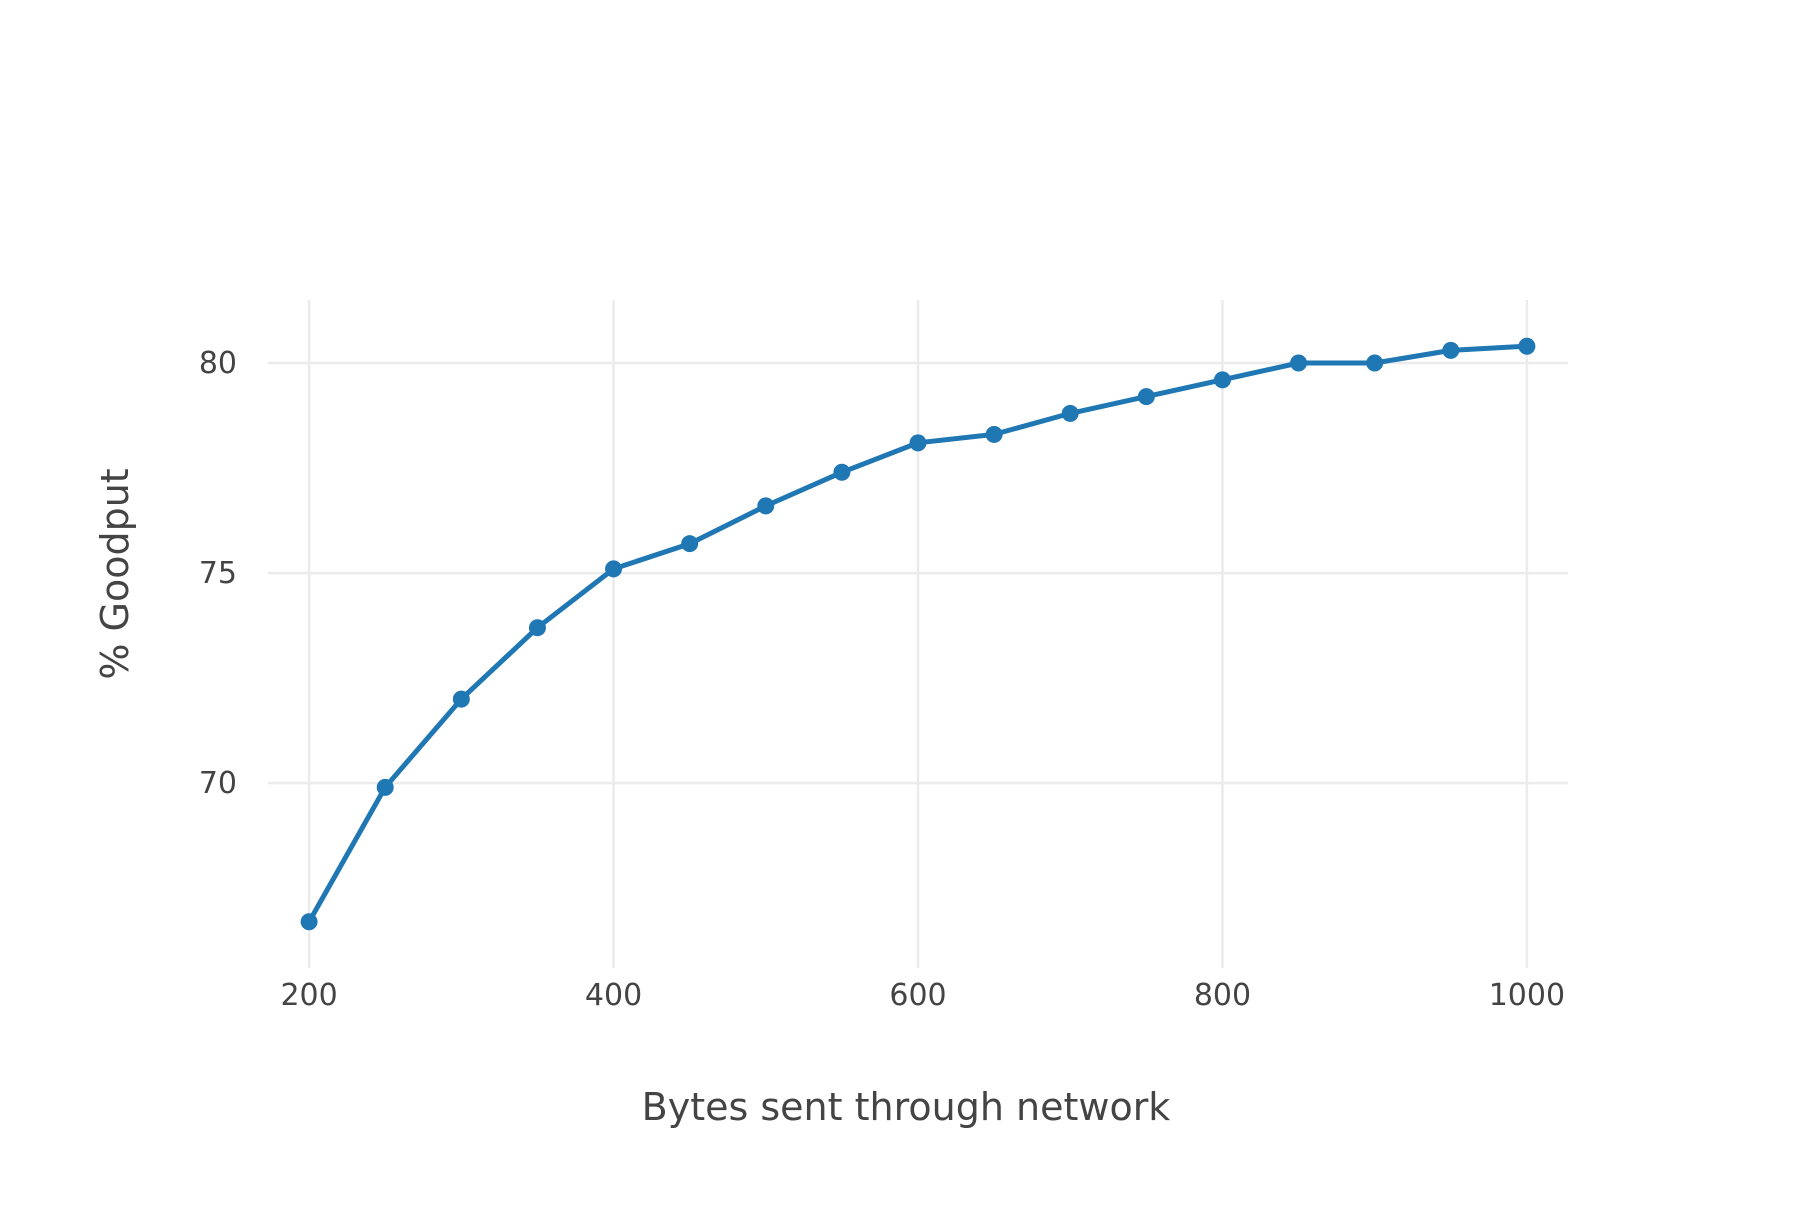 The image size is (1800, 1205). What do you see at coordinates (218, 363) in the screenshot?
I see `y-tick-label: 80` at bounding box center [218, 363].